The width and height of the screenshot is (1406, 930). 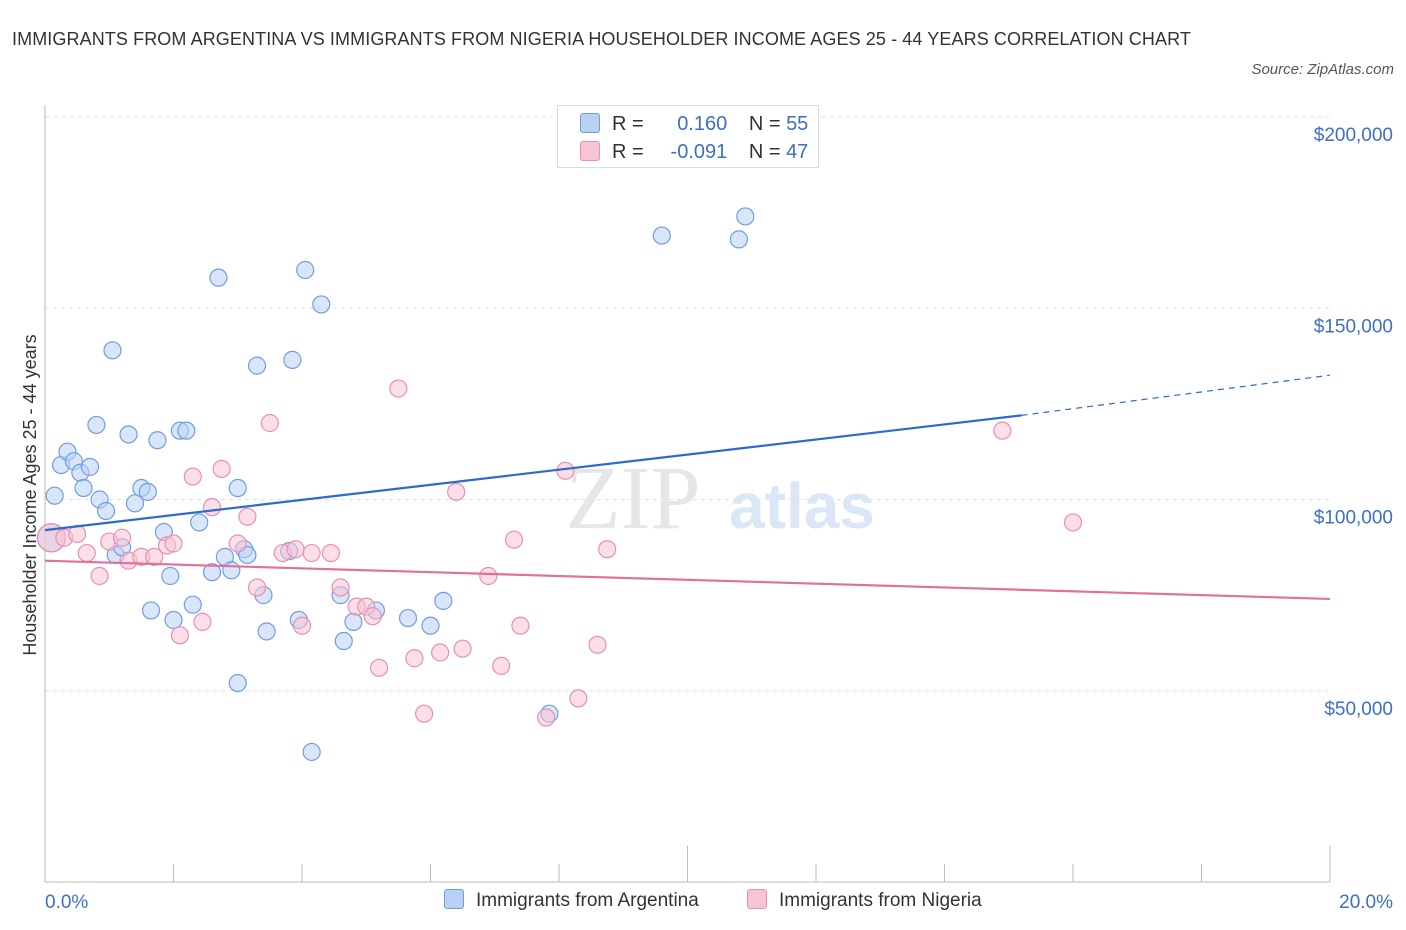 I want to click on source-label: Source: ZipAtlas.com, so click(x=1322, y=69).